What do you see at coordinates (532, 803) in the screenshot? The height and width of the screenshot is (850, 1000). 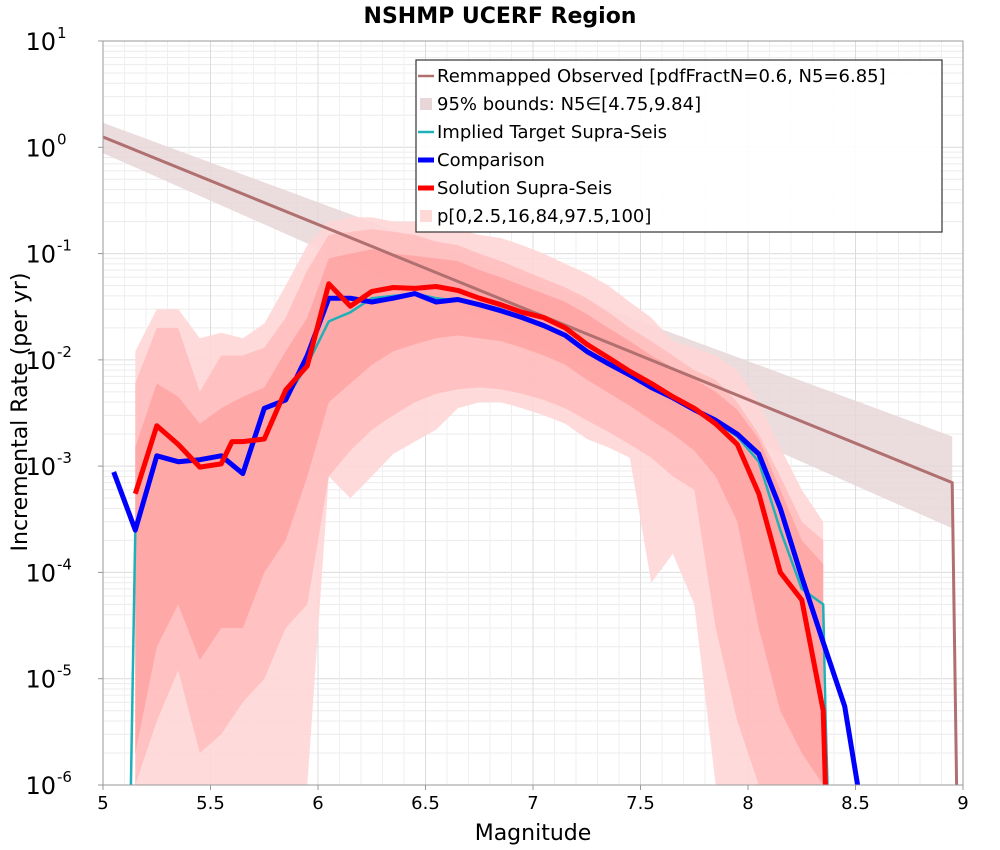 I see `x-tick-label: 7` at bounding box center [532, 803].